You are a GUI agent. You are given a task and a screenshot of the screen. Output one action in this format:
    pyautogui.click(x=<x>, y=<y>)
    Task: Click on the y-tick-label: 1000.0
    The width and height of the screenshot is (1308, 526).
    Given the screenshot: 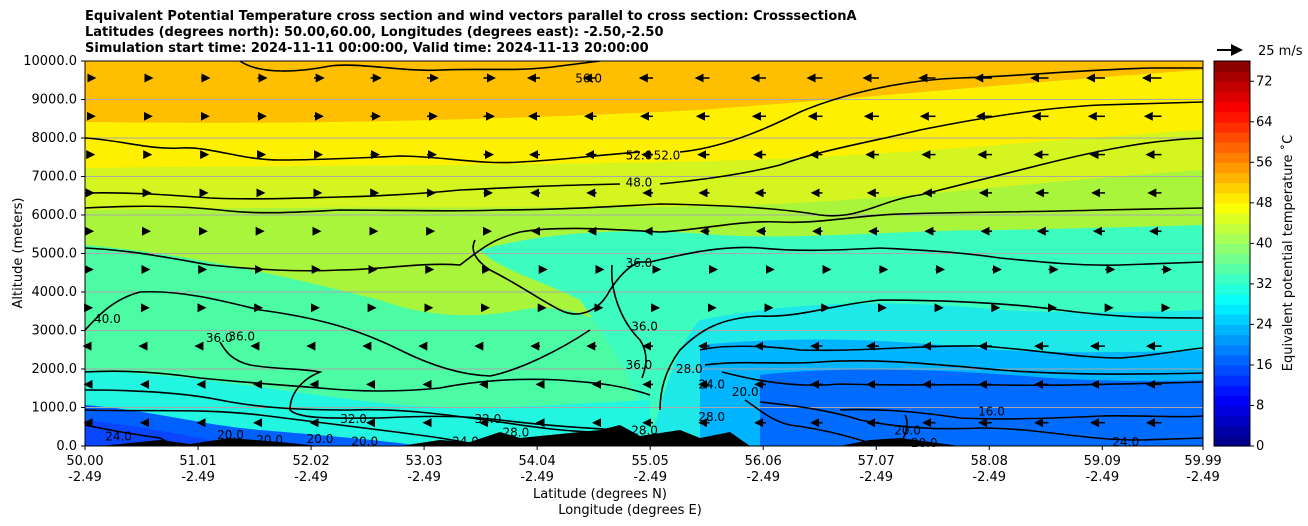 What is the action you would take?
    pyautogui.click(x=55, y=408)
    